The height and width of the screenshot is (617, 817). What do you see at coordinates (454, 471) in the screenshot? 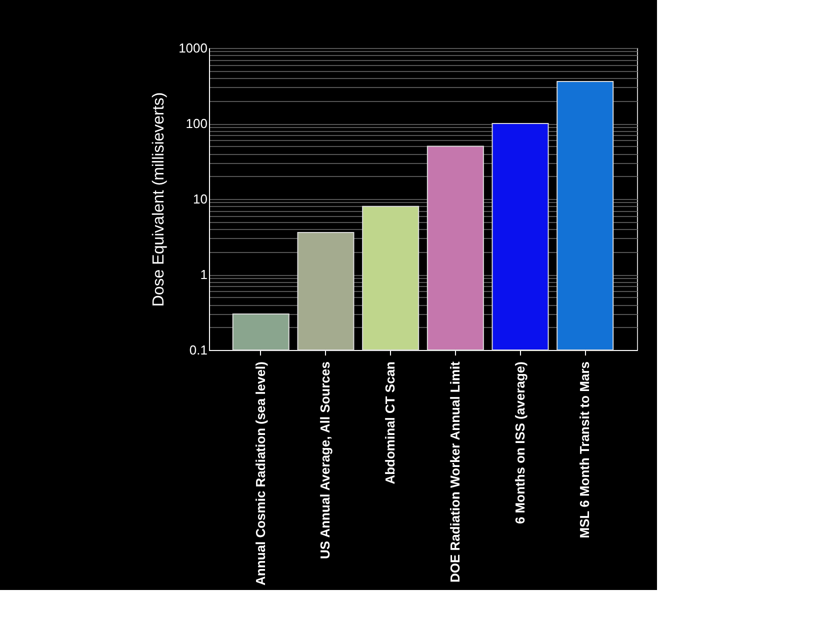
I see `x-tick-label: DOE Radiation Worker Annual Limit` at bounding box center [454, 471].